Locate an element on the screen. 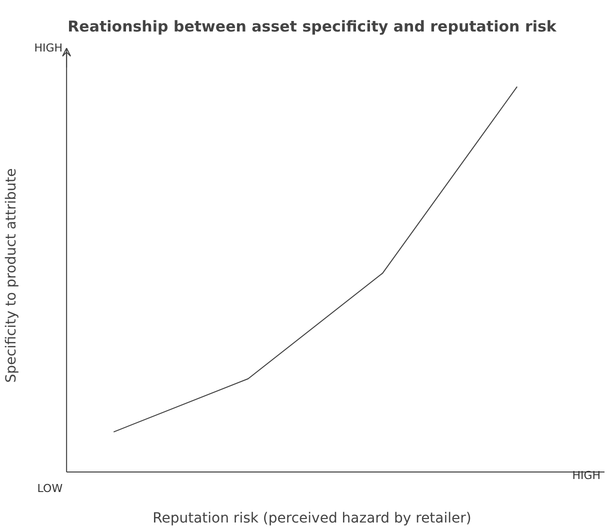 Image resolution: width=610 pixels, height=529 pixels. x-axis-title: Reputation risk (perceived hazard by retailer) is located at coordinates (312, 518).